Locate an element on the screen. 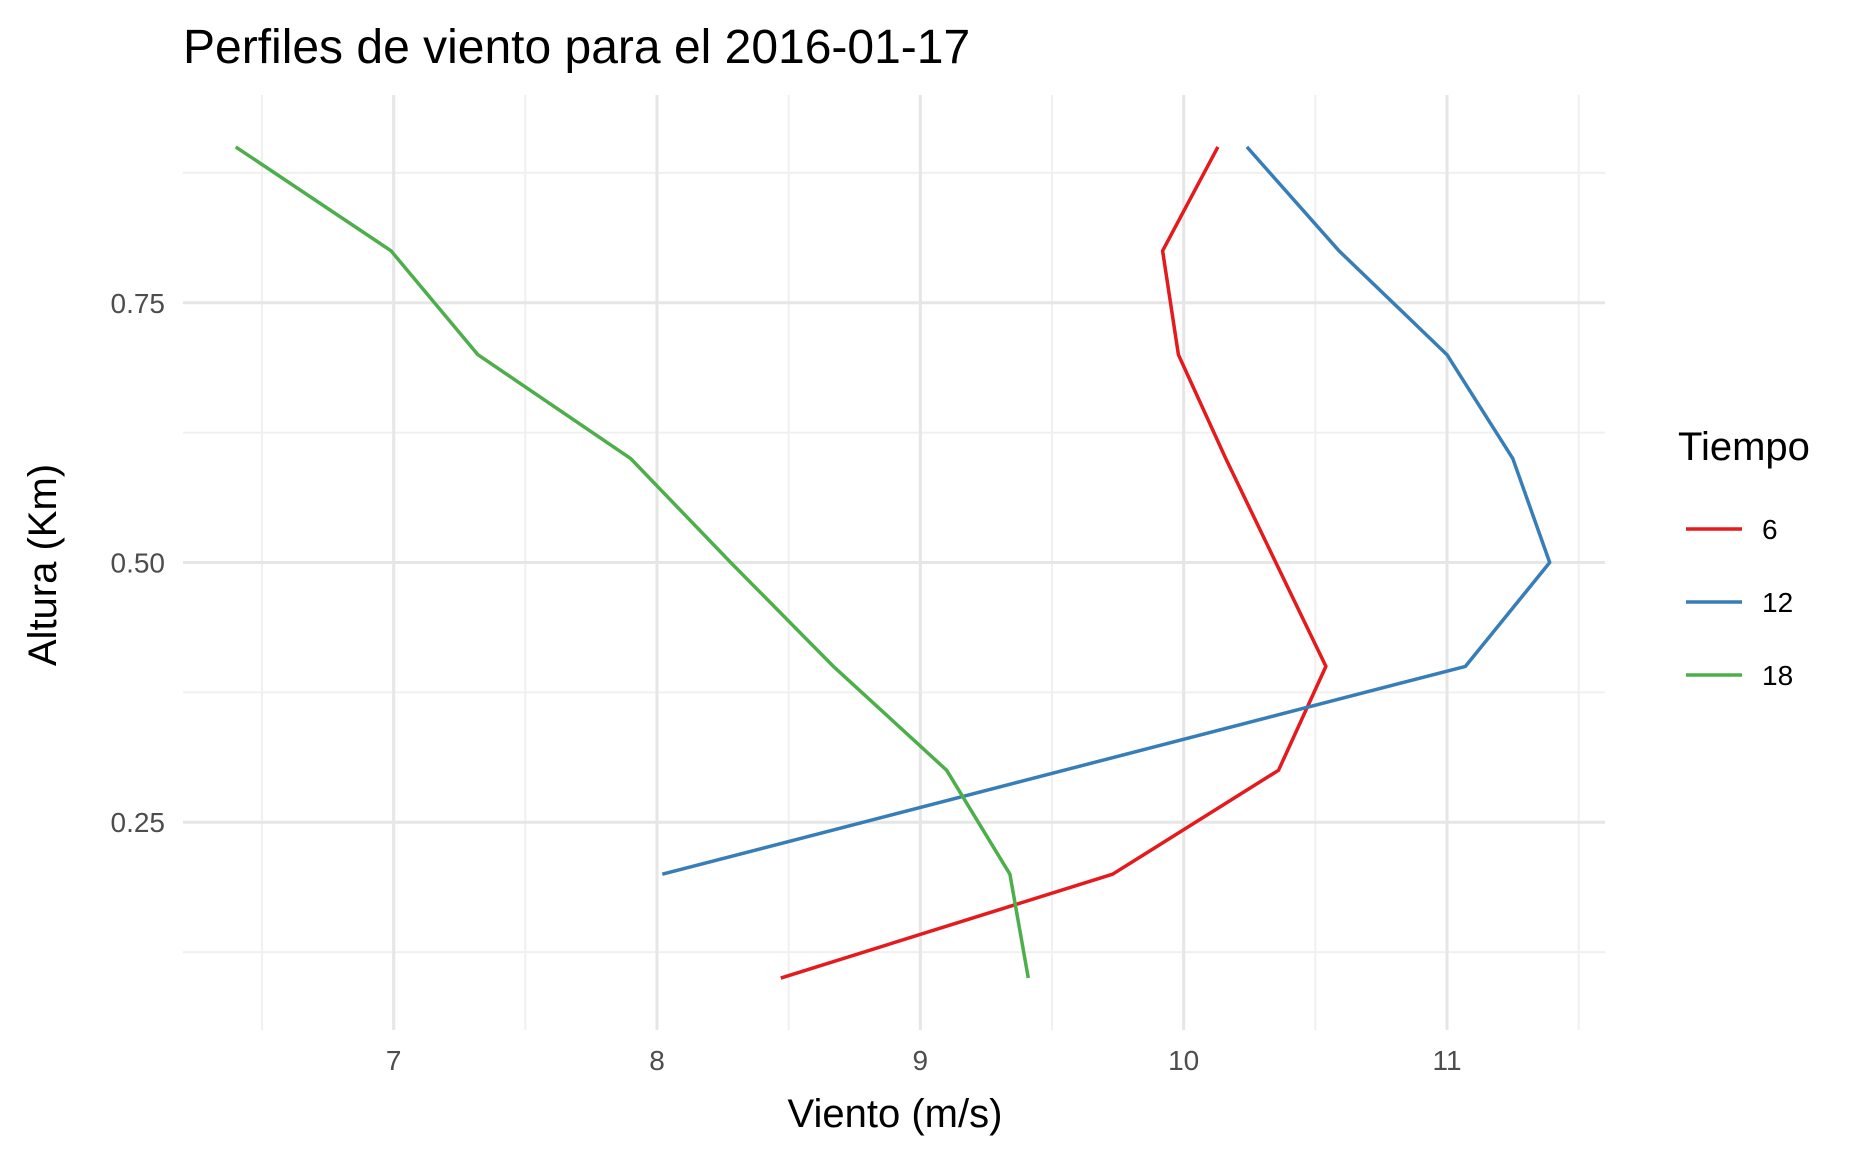 The image size is (1850, 1155). legend-label-18: 18 is located at coordinates (1777, 675).